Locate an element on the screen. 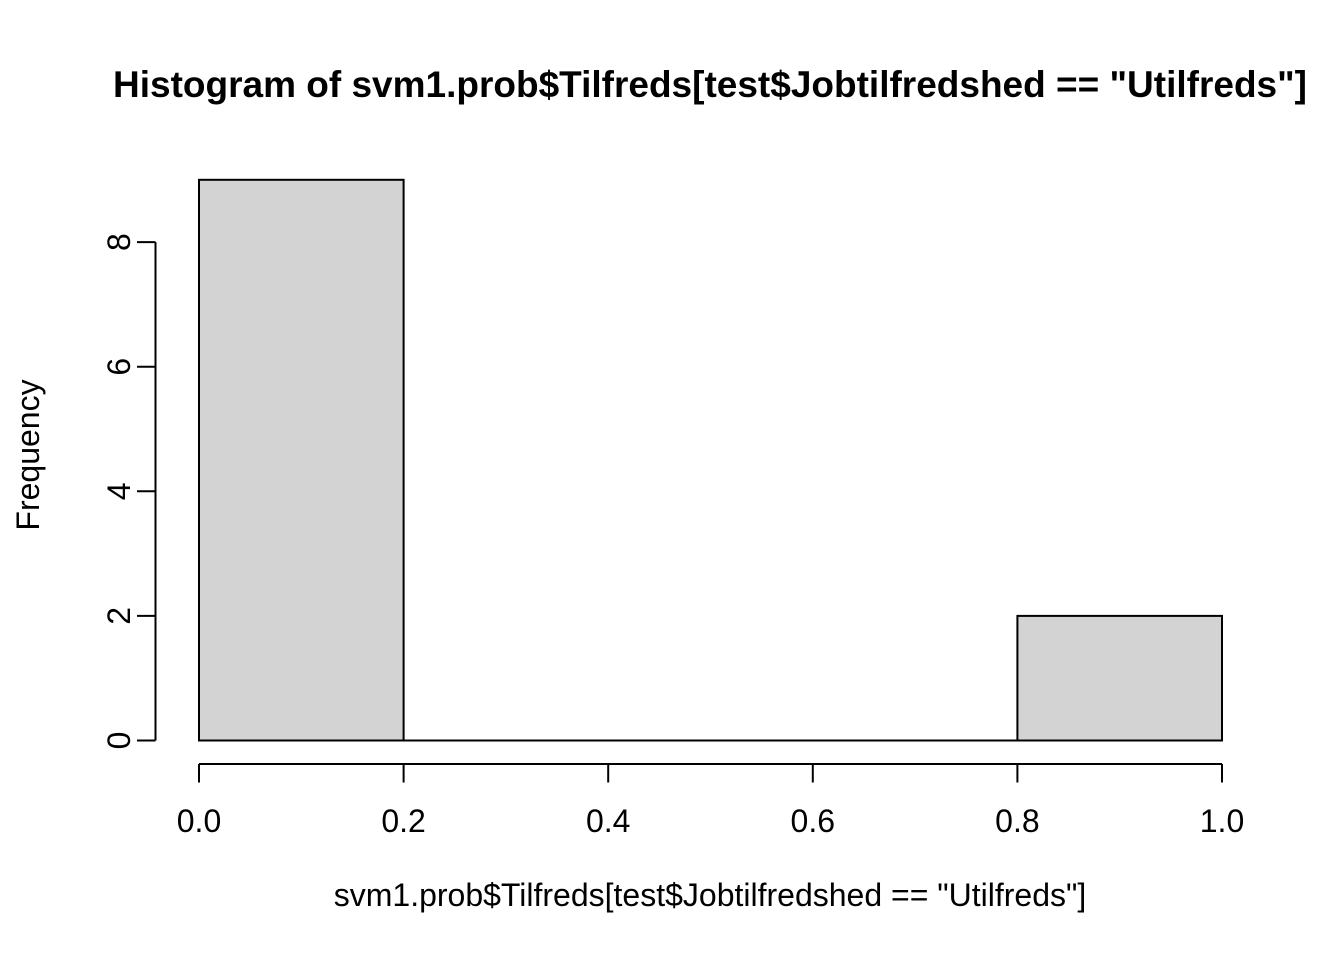 The height and width of the screenshot is (960, 1344). y-tick-label: 6 is located at coordinates (119, 367).